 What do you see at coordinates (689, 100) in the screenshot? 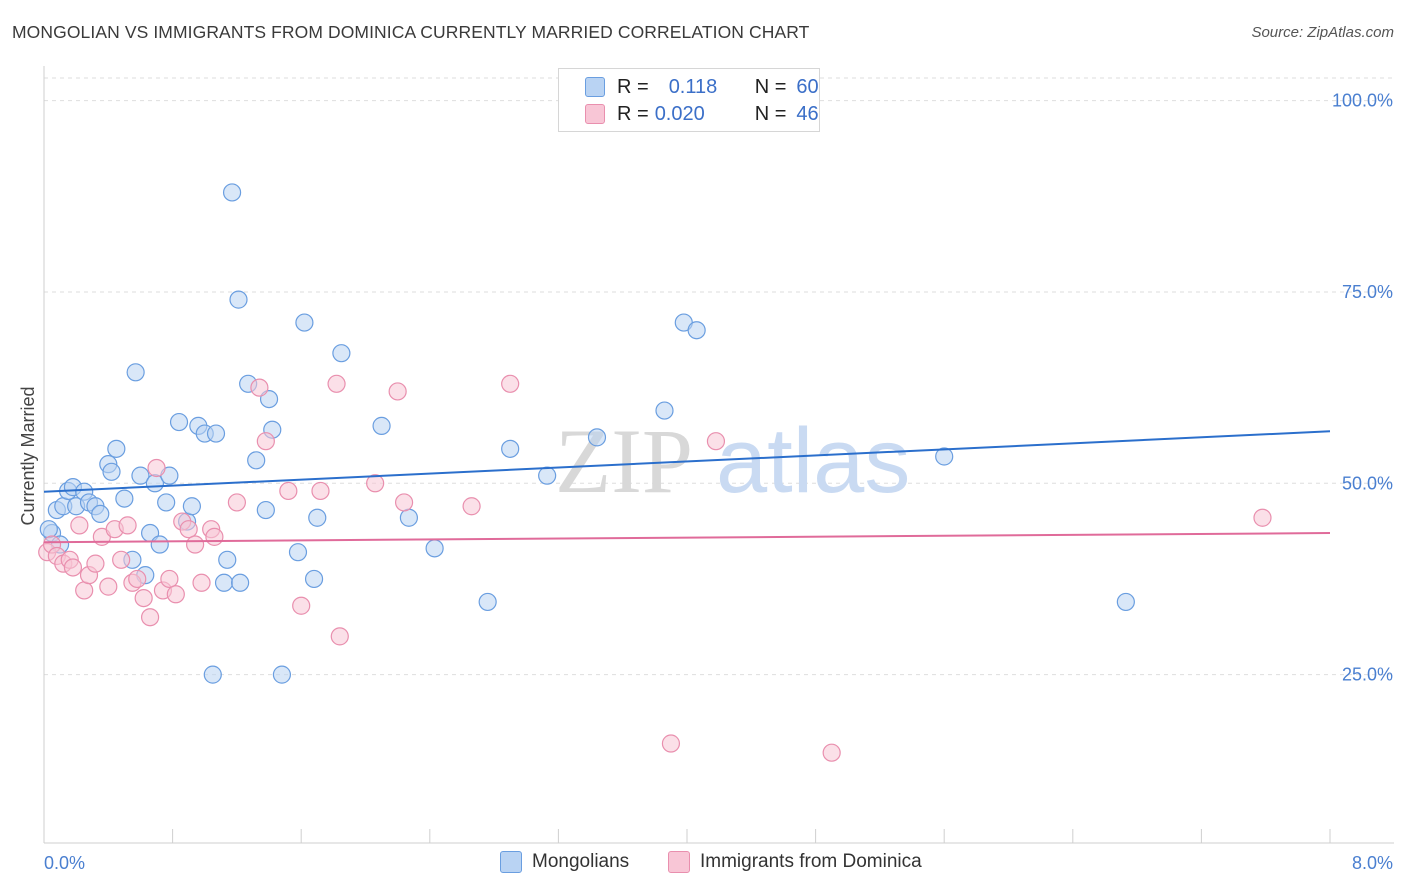
I see `correlation-legend: R = 0.118 N = 60 R = 0.020 N = 46` at bounding box center [689, 100].